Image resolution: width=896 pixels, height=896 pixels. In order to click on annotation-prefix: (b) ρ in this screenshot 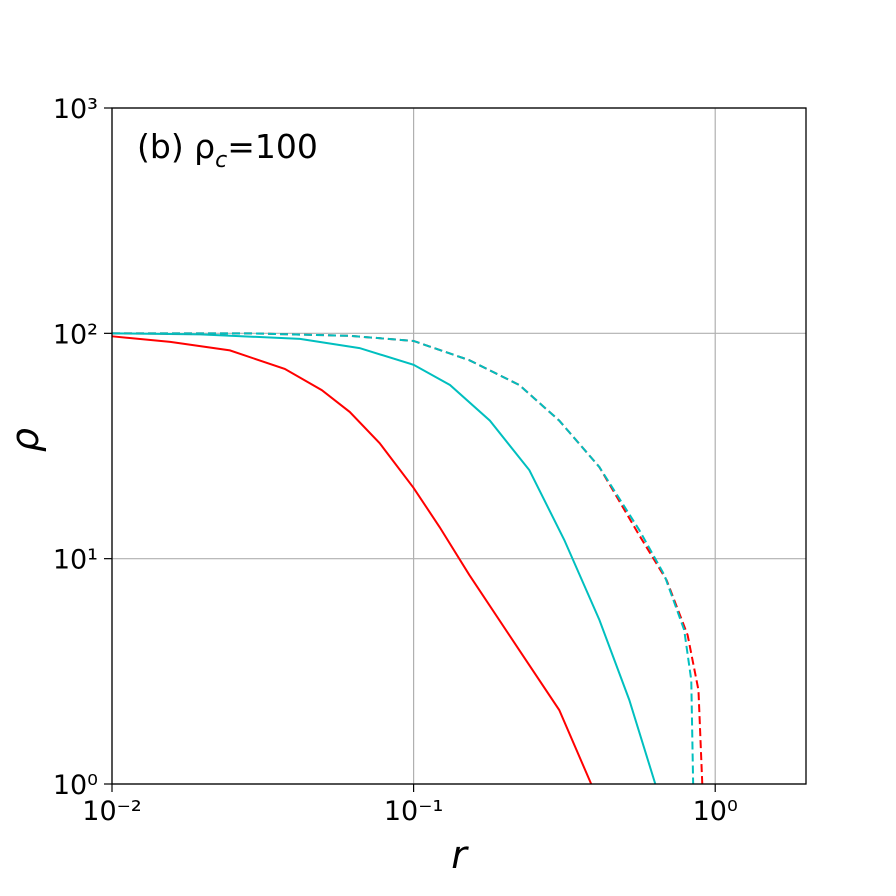, I will do `click(176, 146)`.